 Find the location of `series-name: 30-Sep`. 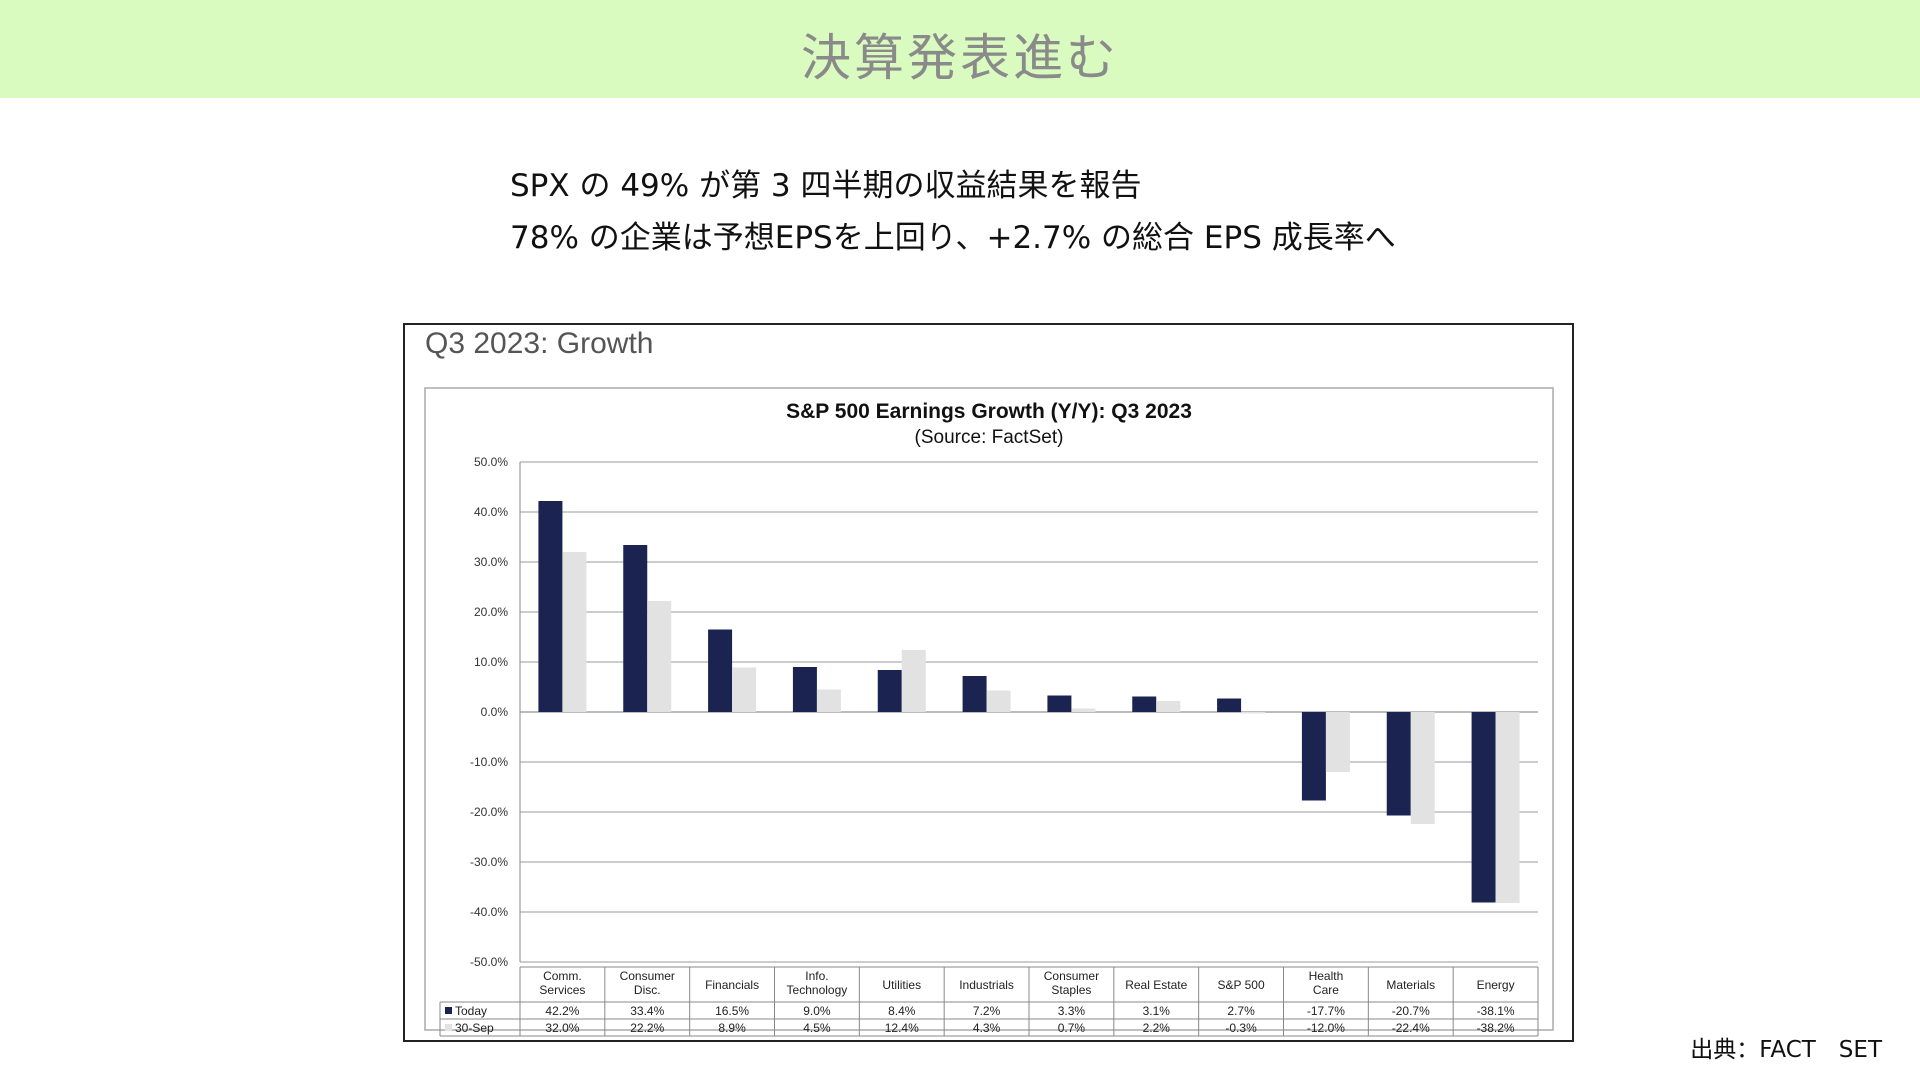

series-name: 30-Sep is located at coordinates (474, 1028).